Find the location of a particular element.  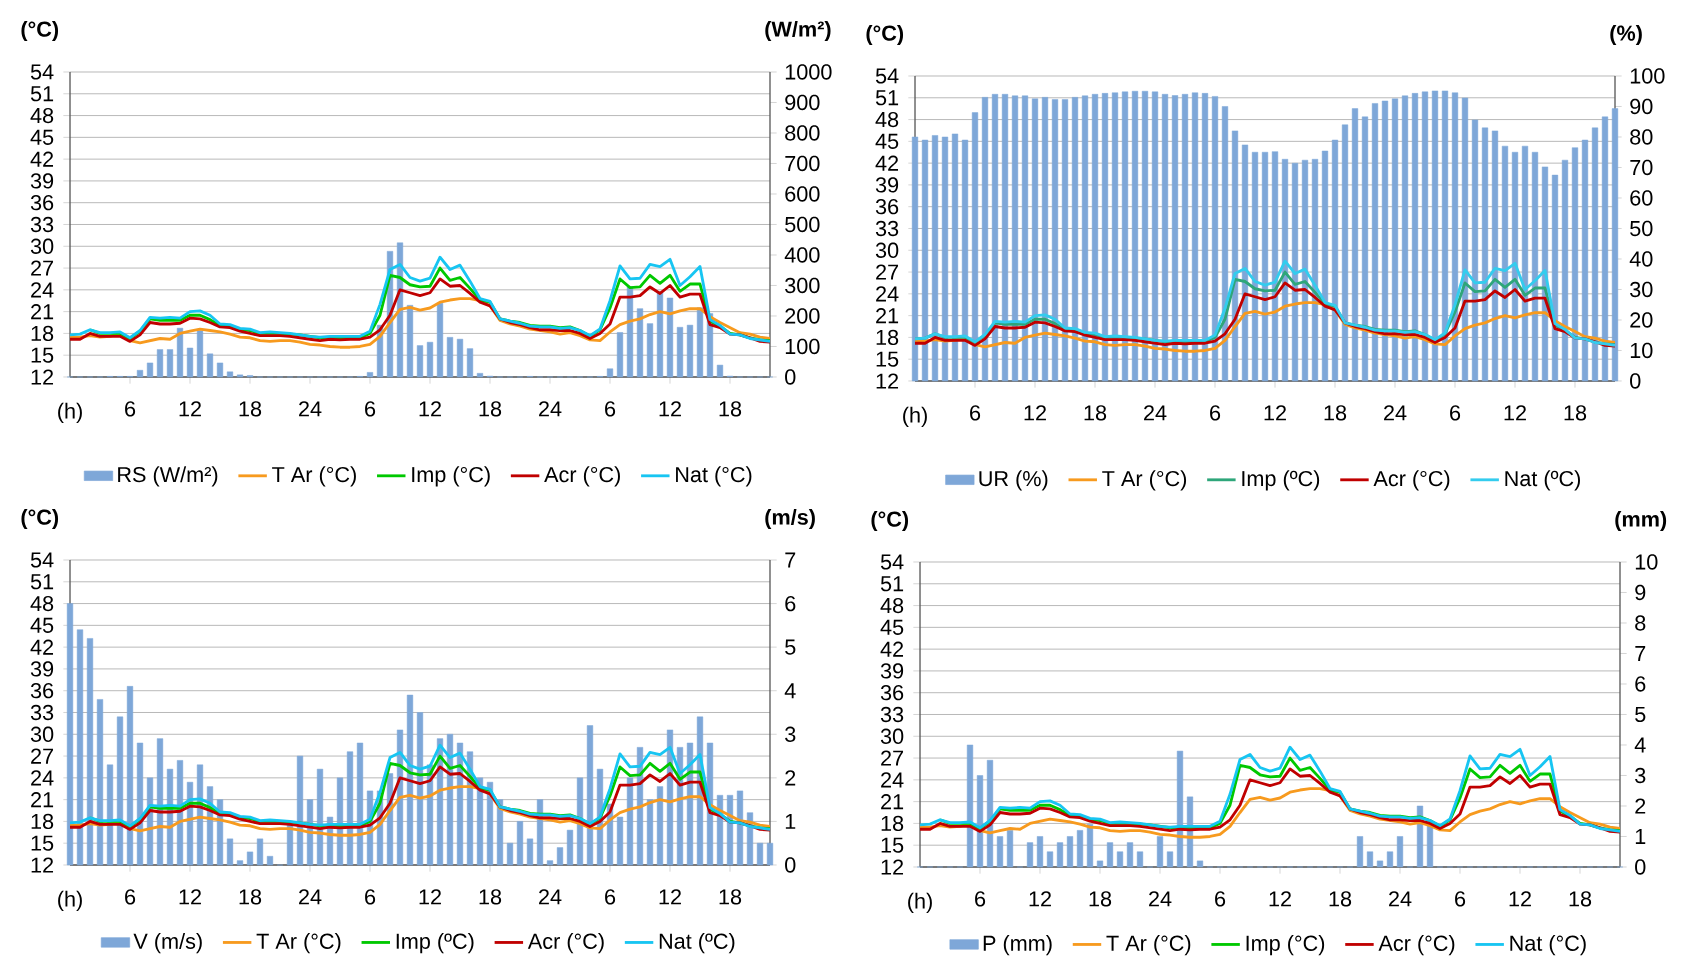

y2-tick-label: 60 is located at coordinates (1641, 198).